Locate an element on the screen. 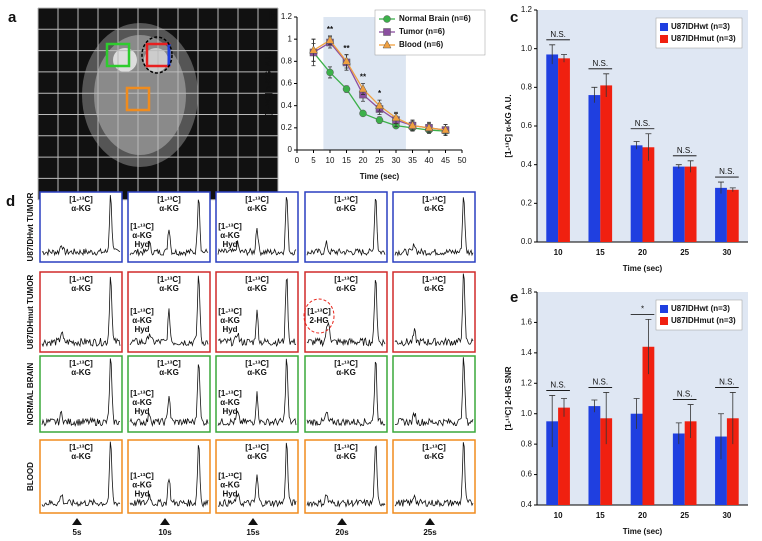 The width and height of the screenshot is (762, 541). time-label: 5s is located at coordinates (77, 532).